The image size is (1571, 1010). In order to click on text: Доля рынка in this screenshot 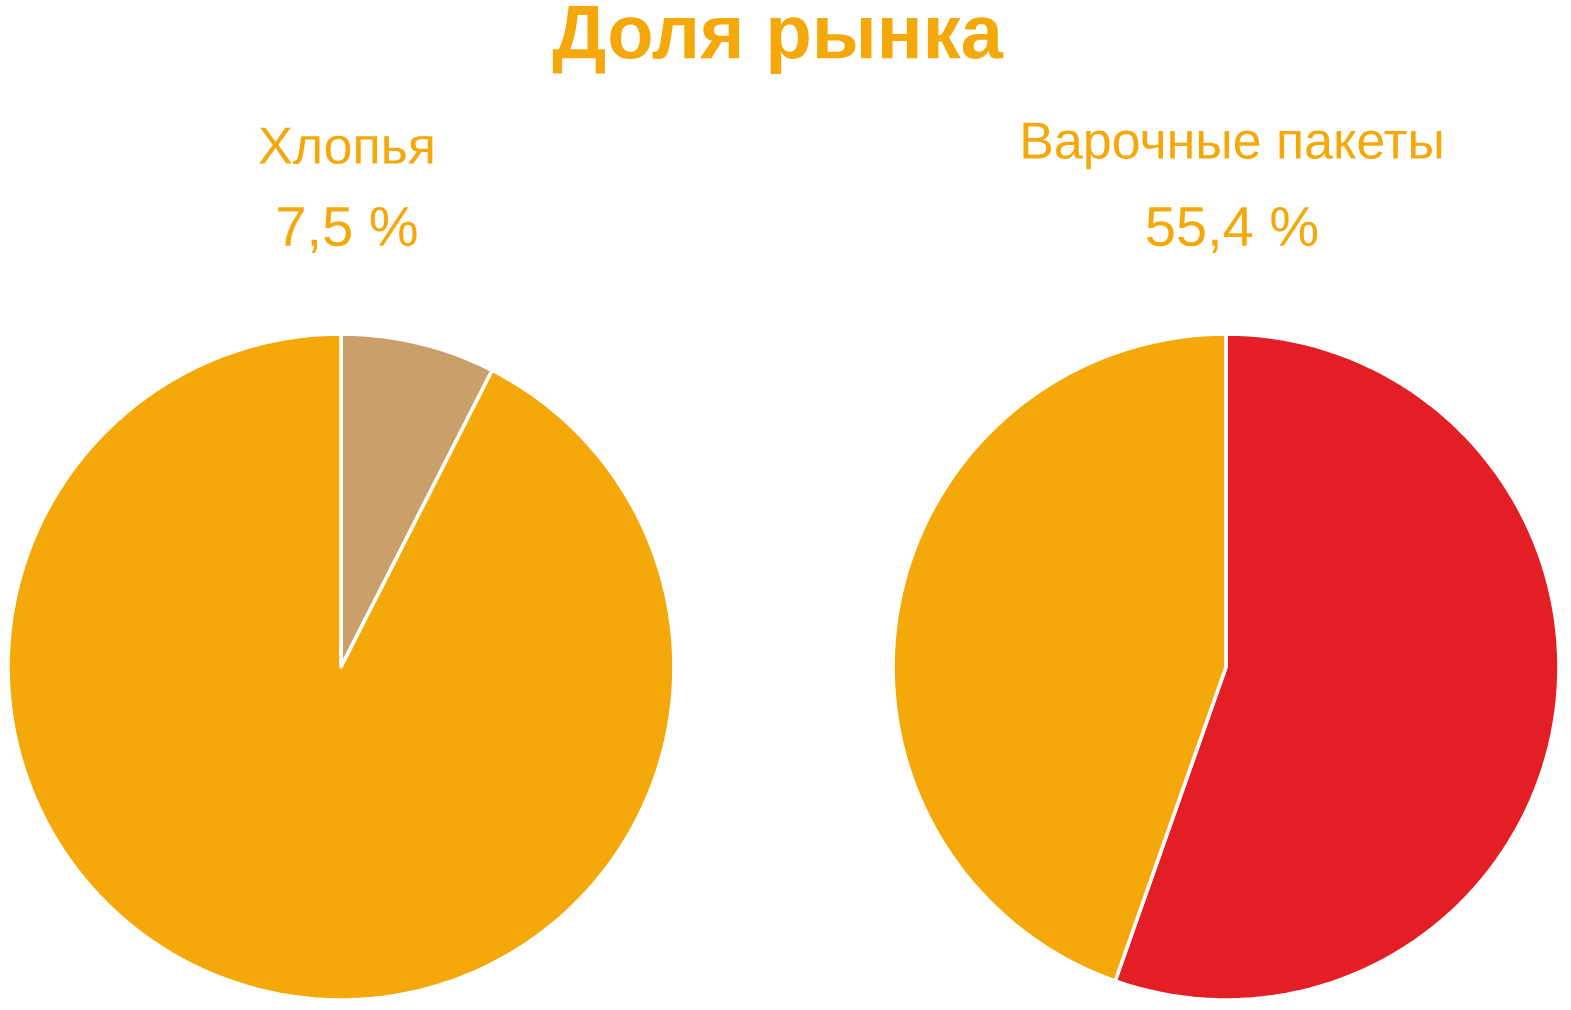, I will do `click(778, 40)`.